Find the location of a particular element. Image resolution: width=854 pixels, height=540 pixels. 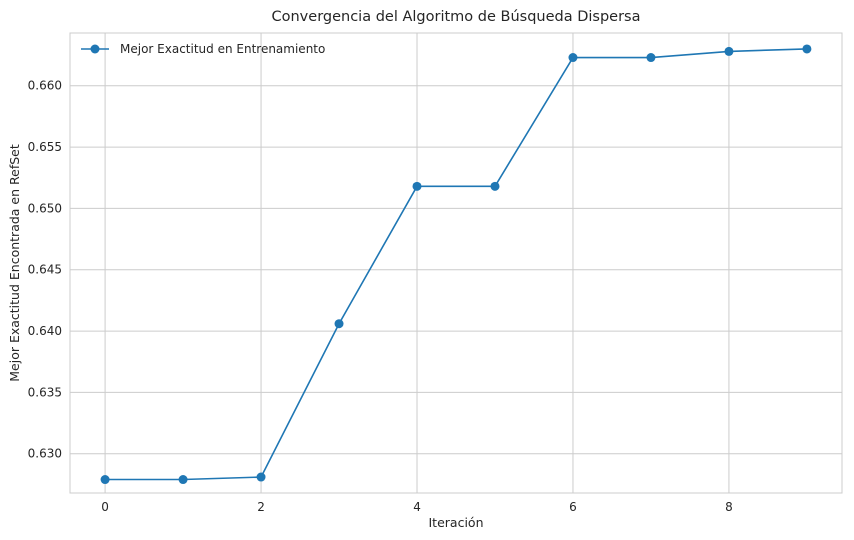

y-tick-label: 0.655 is located at coordinates (45, 147).